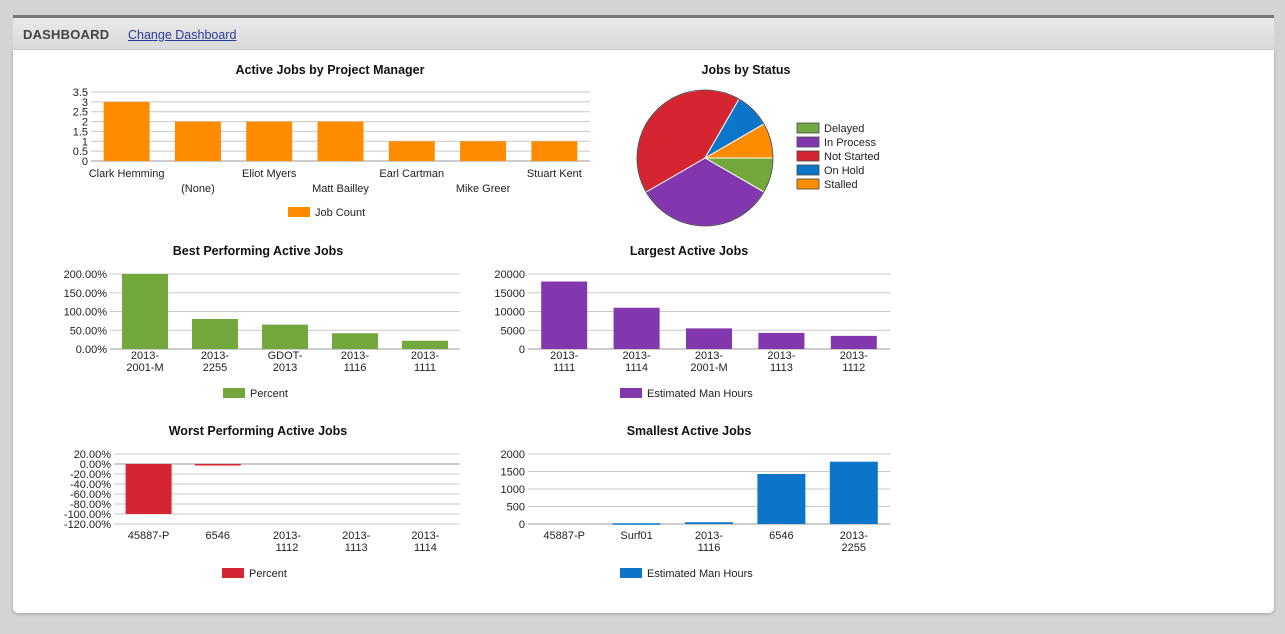 This screenshot has width=1285, height=634. What do you see at coordinates (87, 525) in the screenshot?
I see `y-tick-label: -120.00%` at bounding box center [87, 525].